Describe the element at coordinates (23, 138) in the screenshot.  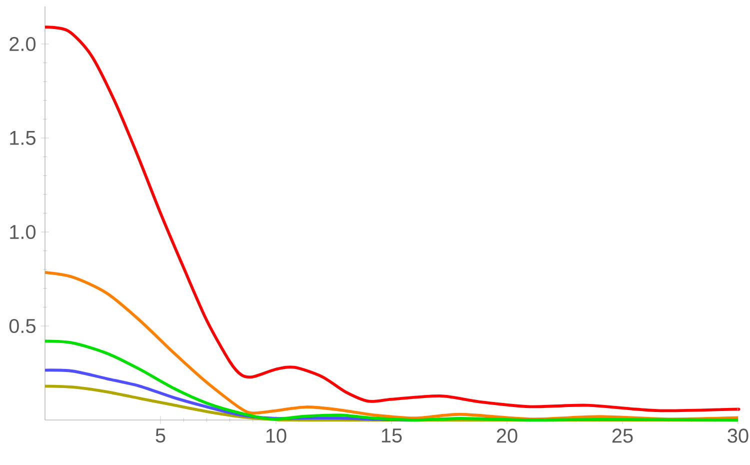
I see `y-tick-label: 1.5` at that location.